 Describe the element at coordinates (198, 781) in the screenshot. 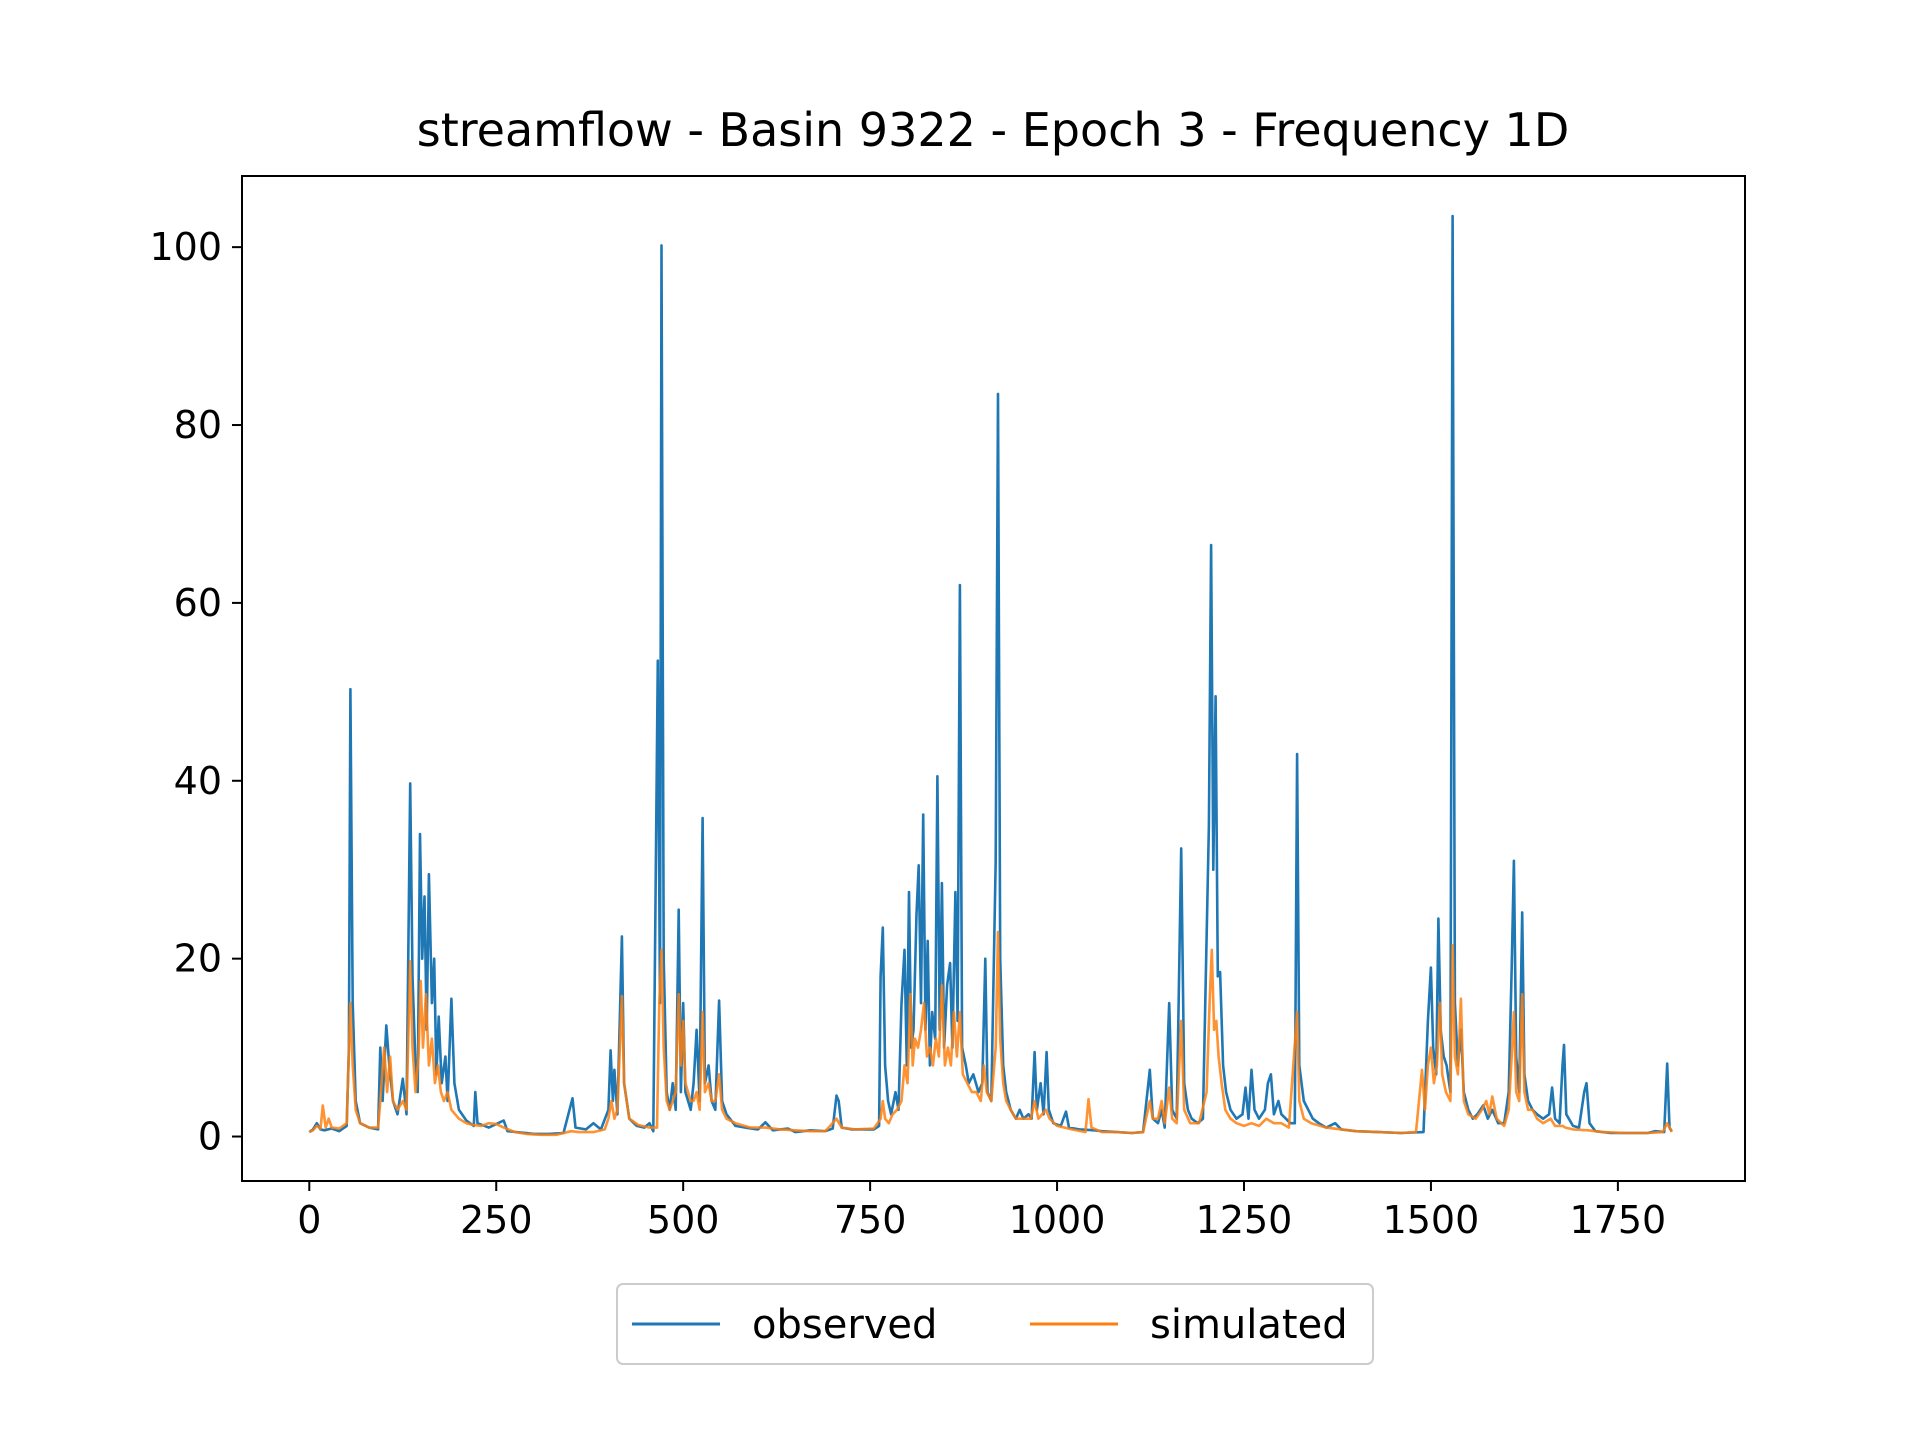

I see `y-tick-label: 40` at that location.